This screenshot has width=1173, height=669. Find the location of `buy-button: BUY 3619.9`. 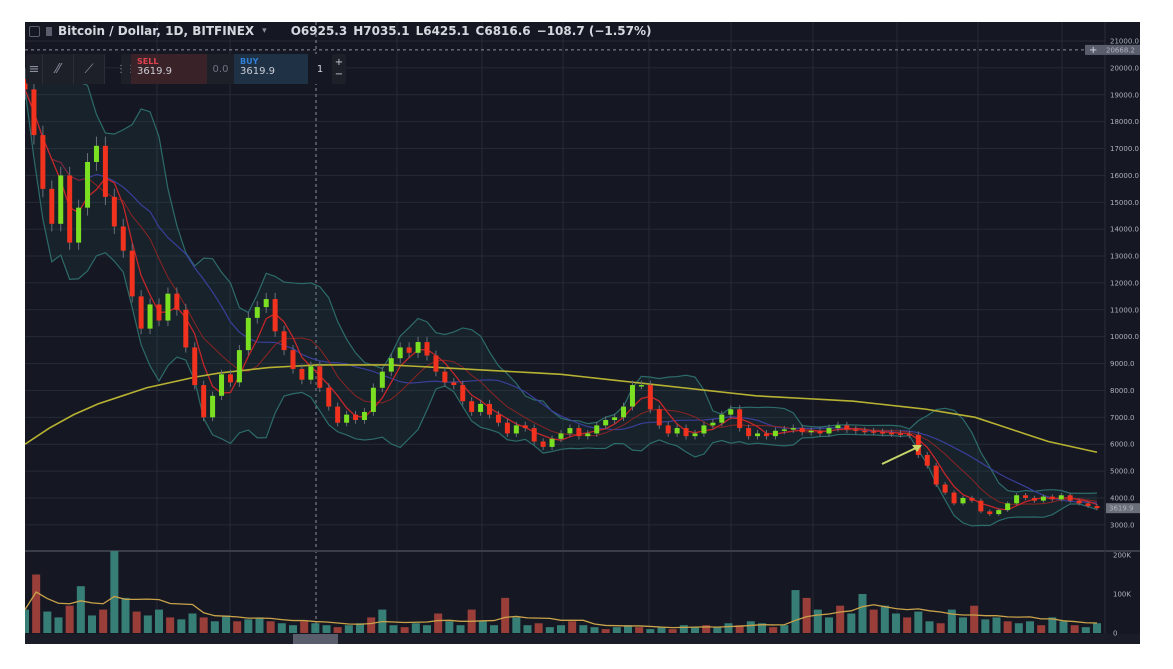

buy-button: BUY 3619.9 is located at coordinates (271, 69).